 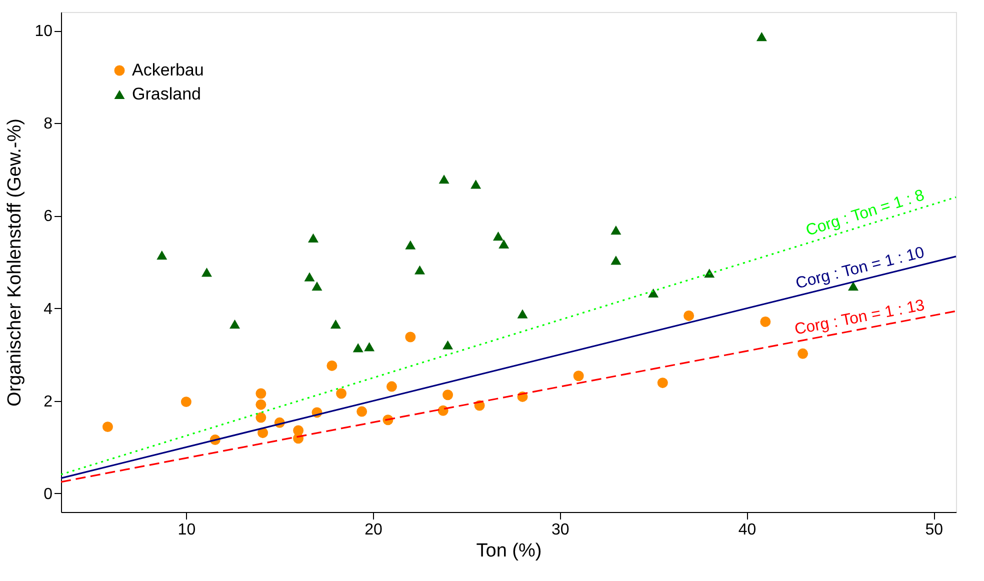 I want to click on text: Corg : Ton = 1 : 13, so click(x=859, y=317).